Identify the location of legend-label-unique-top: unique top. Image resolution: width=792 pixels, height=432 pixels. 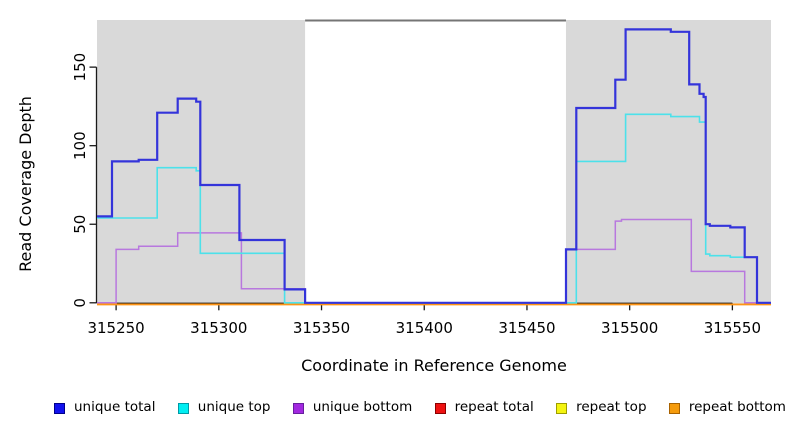
(234, 407).